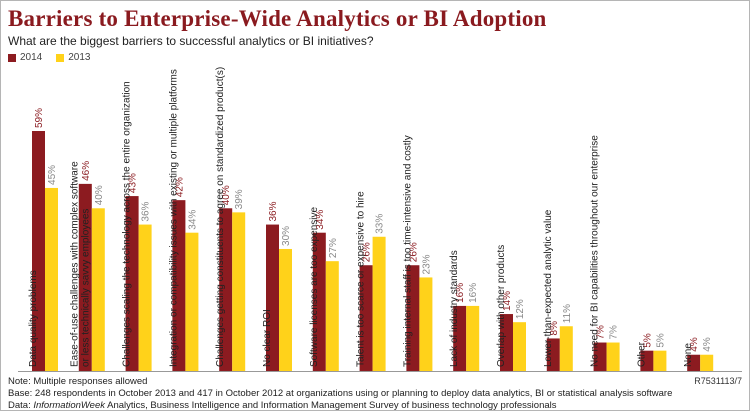 The height and width of the screenshot is (411, 750). What do you see at coordinates (641, 354) in the screenshot?
I see `category-label-14: Other` at bounding box center [641, 354].